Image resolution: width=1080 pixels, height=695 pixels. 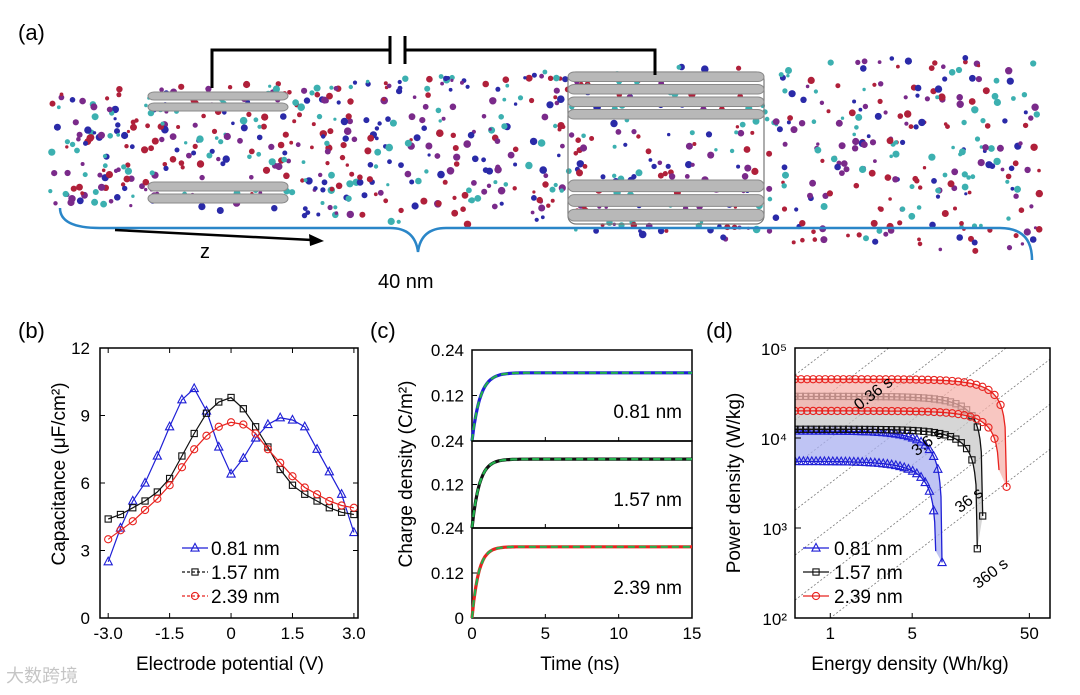 I want to click on panel-c-plot: 0.24 0.12 0.24 0.12 0.24 0.12 00 5 10 15, so click(x=566, y=492).